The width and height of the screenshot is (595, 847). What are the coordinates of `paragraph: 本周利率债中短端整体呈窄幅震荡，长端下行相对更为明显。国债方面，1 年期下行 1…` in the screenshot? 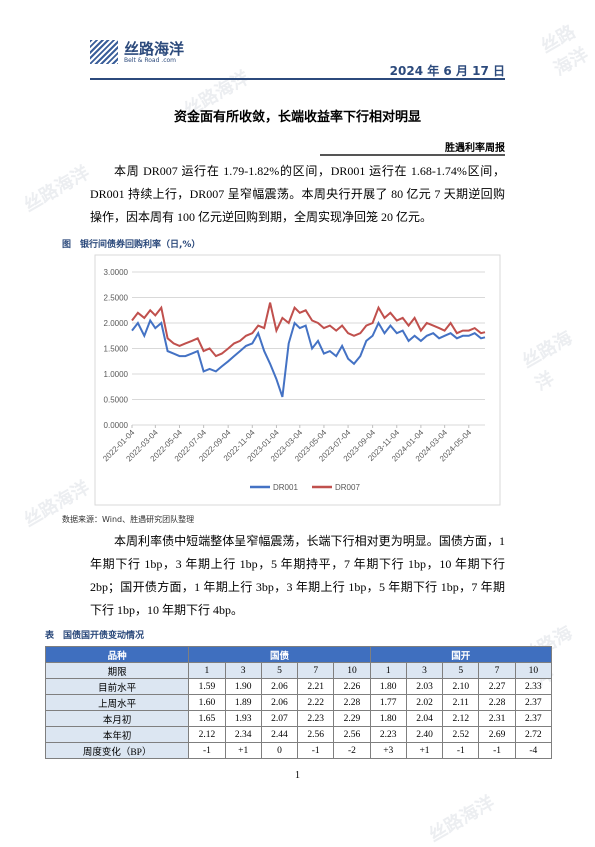 It's located at (297, 575).